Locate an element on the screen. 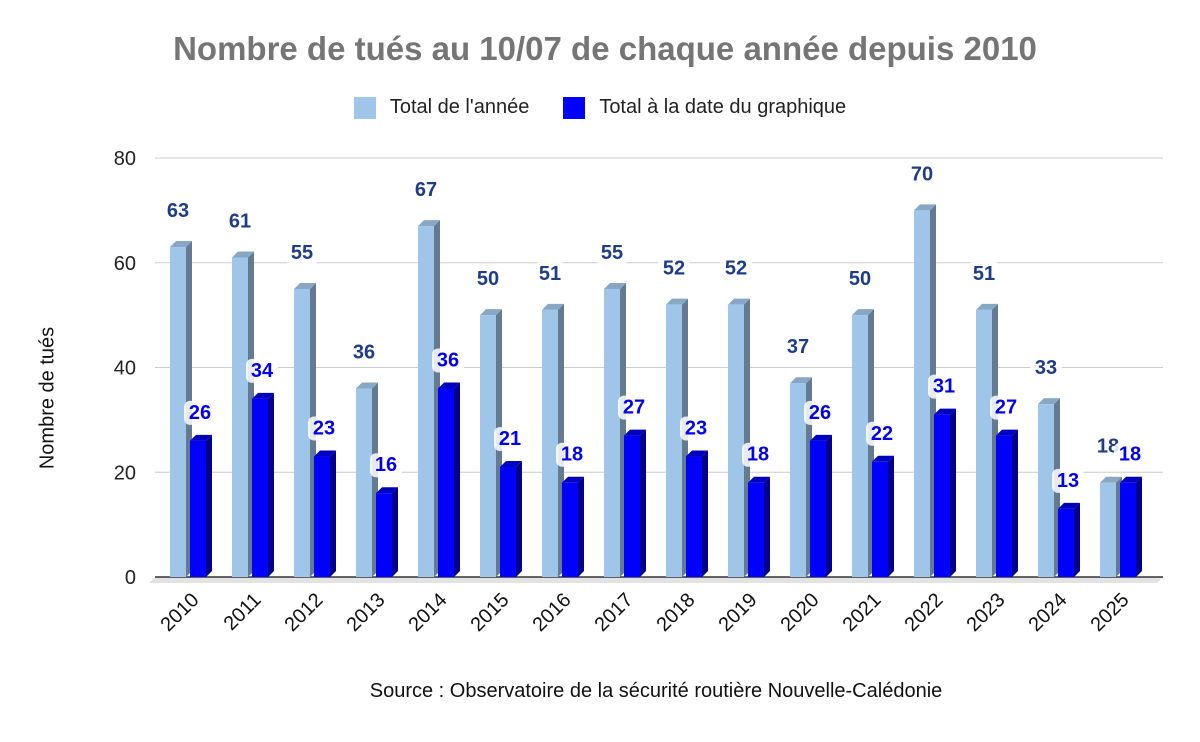 The image size is (1200, 742). data-label: 70 is located at coordinates (922, 174).